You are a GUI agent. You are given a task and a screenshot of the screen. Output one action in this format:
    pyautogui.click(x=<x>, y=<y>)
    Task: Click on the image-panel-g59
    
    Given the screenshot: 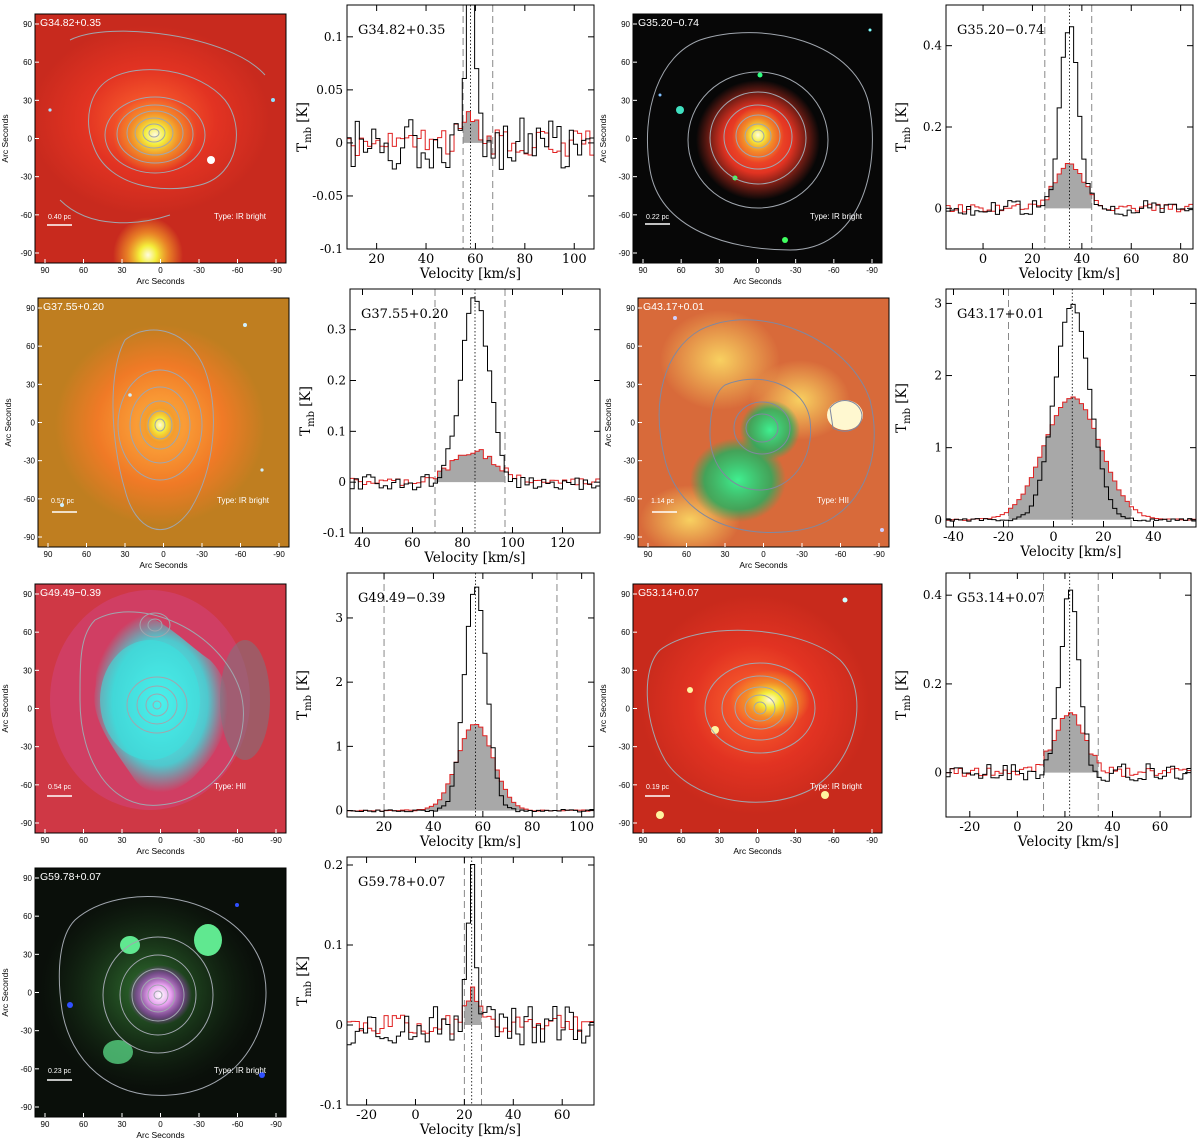 What is the action you would take?
    pyautogui.click(x=160, y=992)
    